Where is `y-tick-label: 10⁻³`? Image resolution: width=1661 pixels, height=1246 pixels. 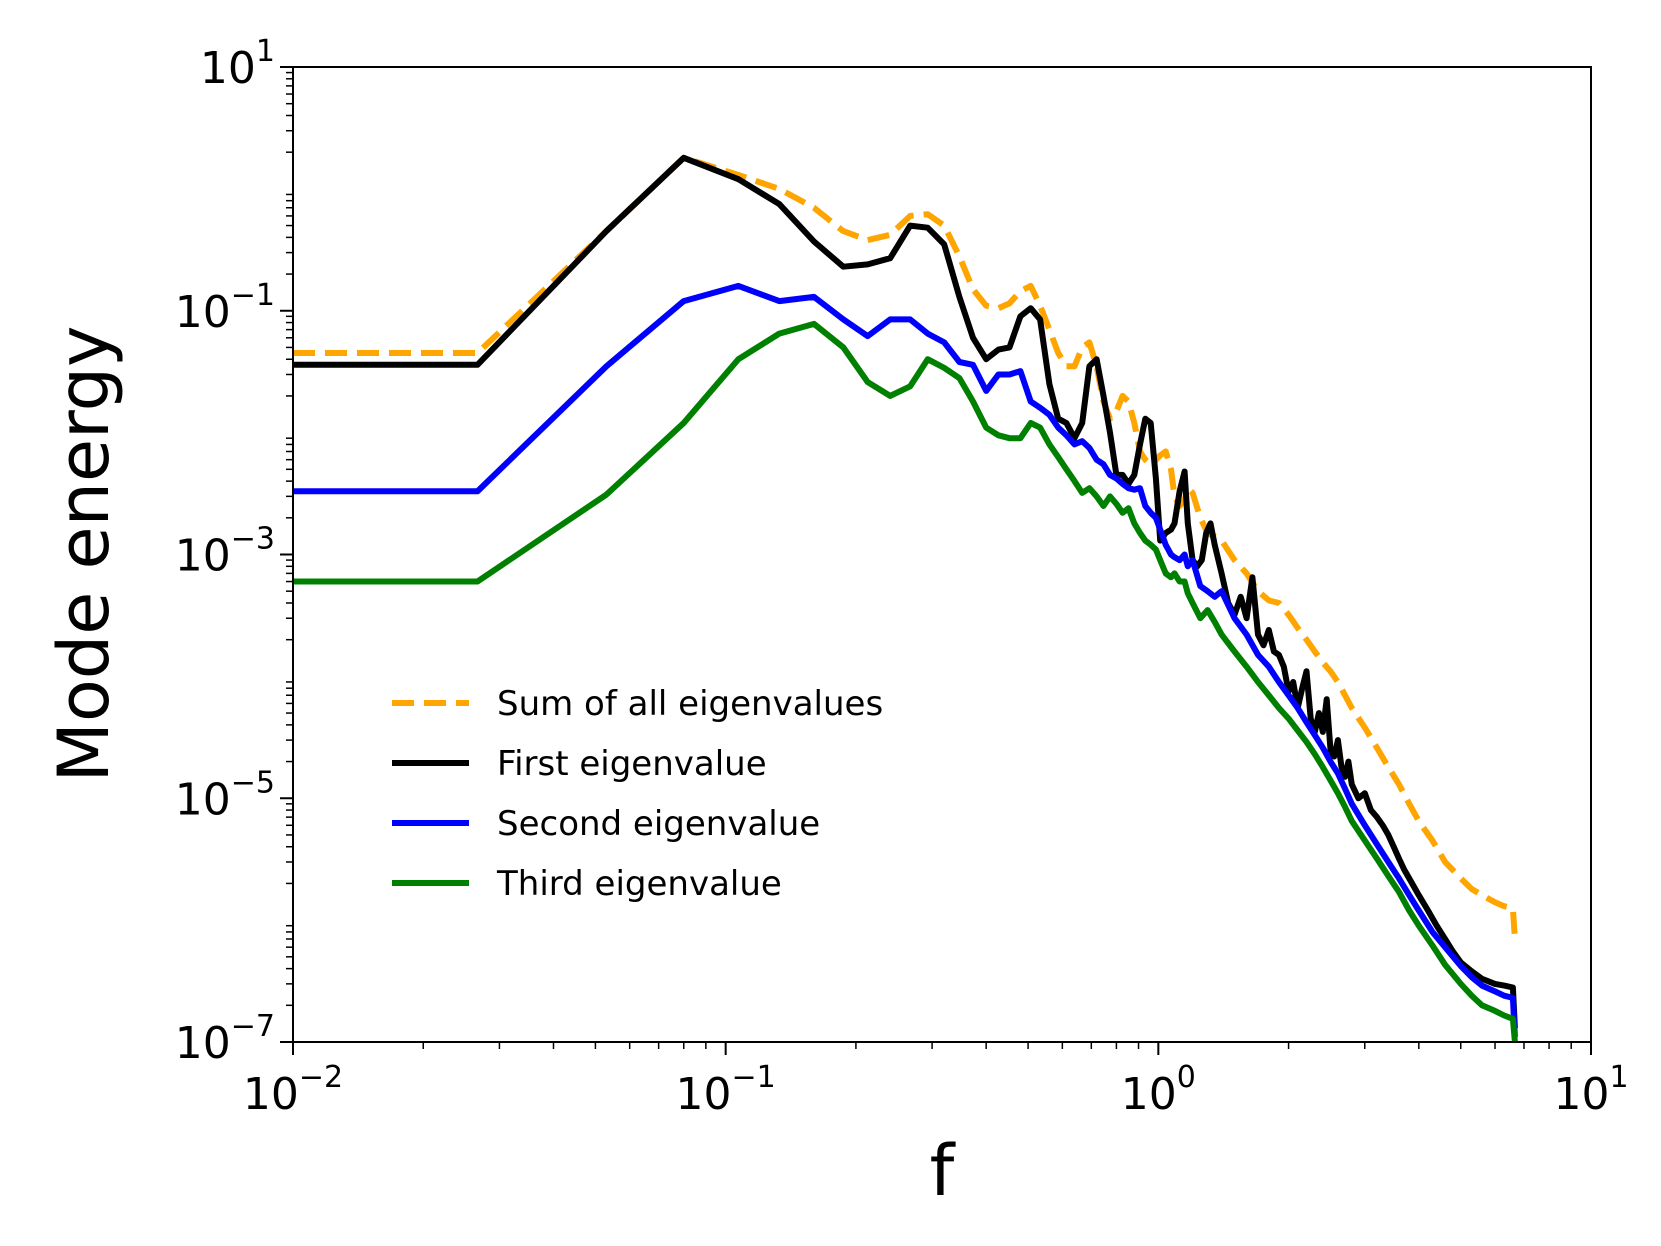
y-tick-label: 10⁻³ is located at coordinates (225, 552).